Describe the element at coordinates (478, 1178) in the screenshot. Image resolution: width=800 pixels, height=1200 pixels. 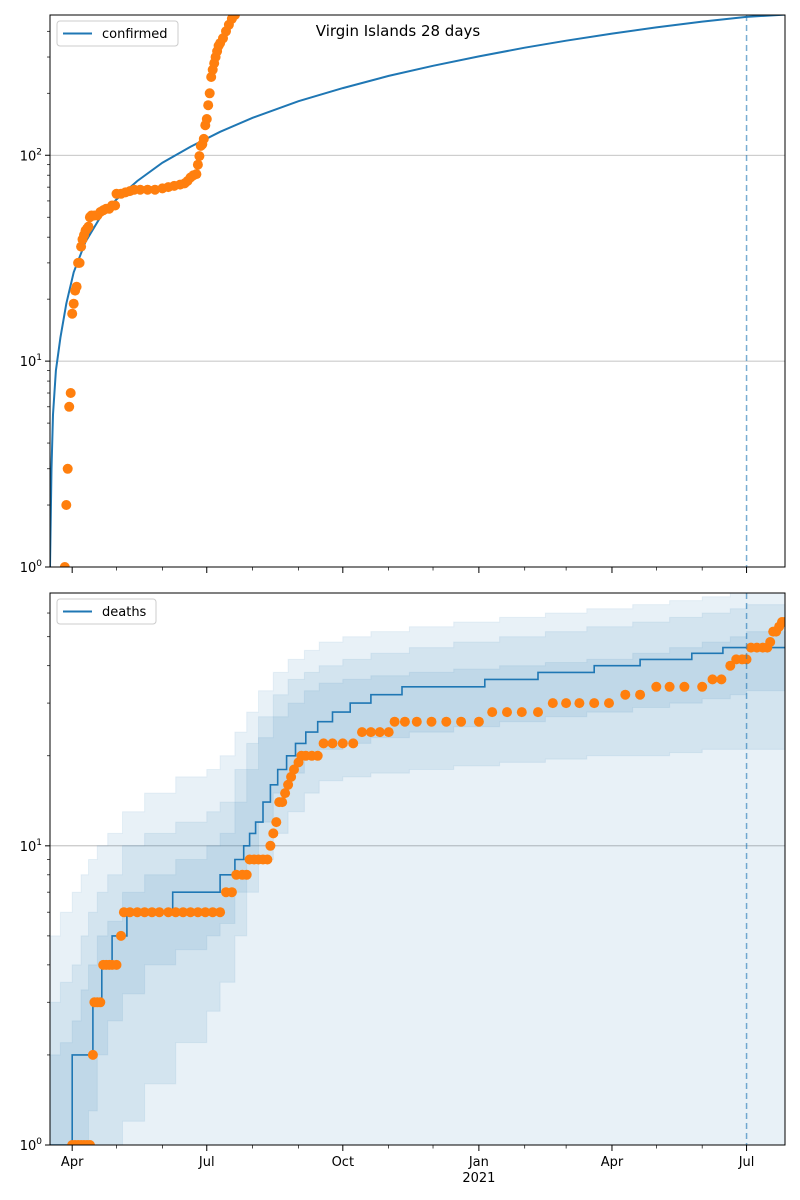
I see `x-tick-year-label: 2021` at that location.